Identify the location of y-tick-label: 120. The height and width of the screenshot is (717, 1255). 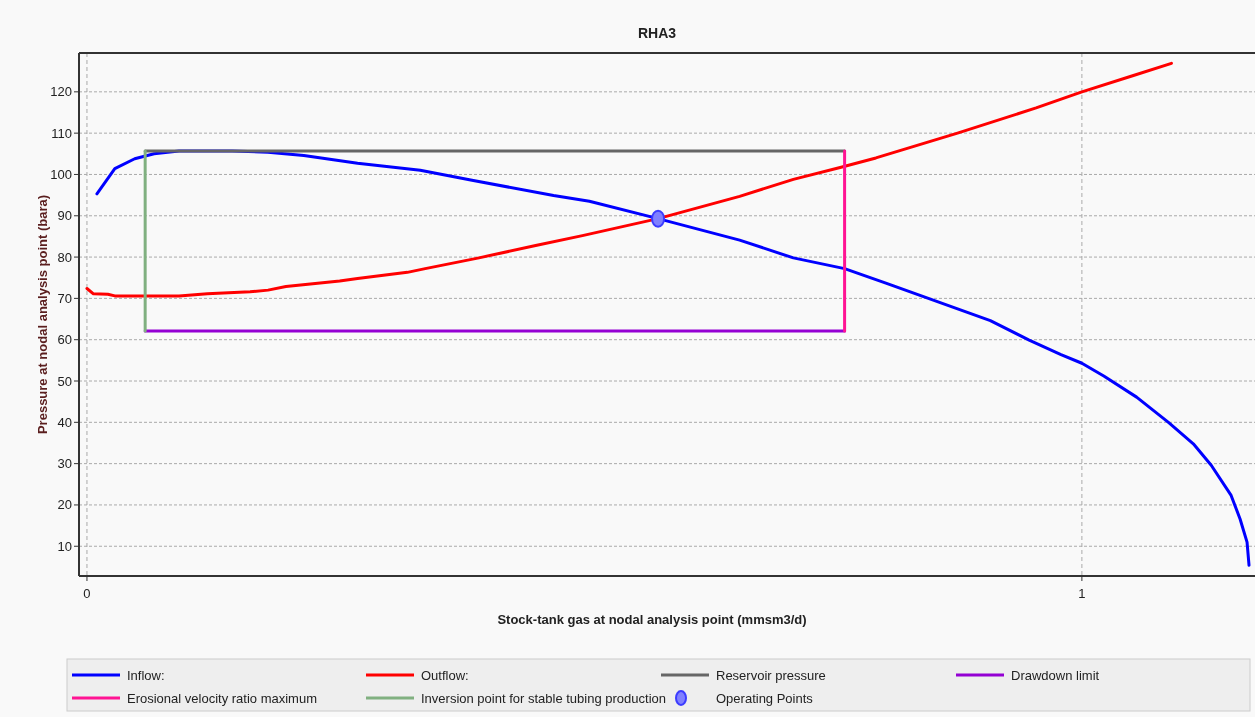
(61, 92).